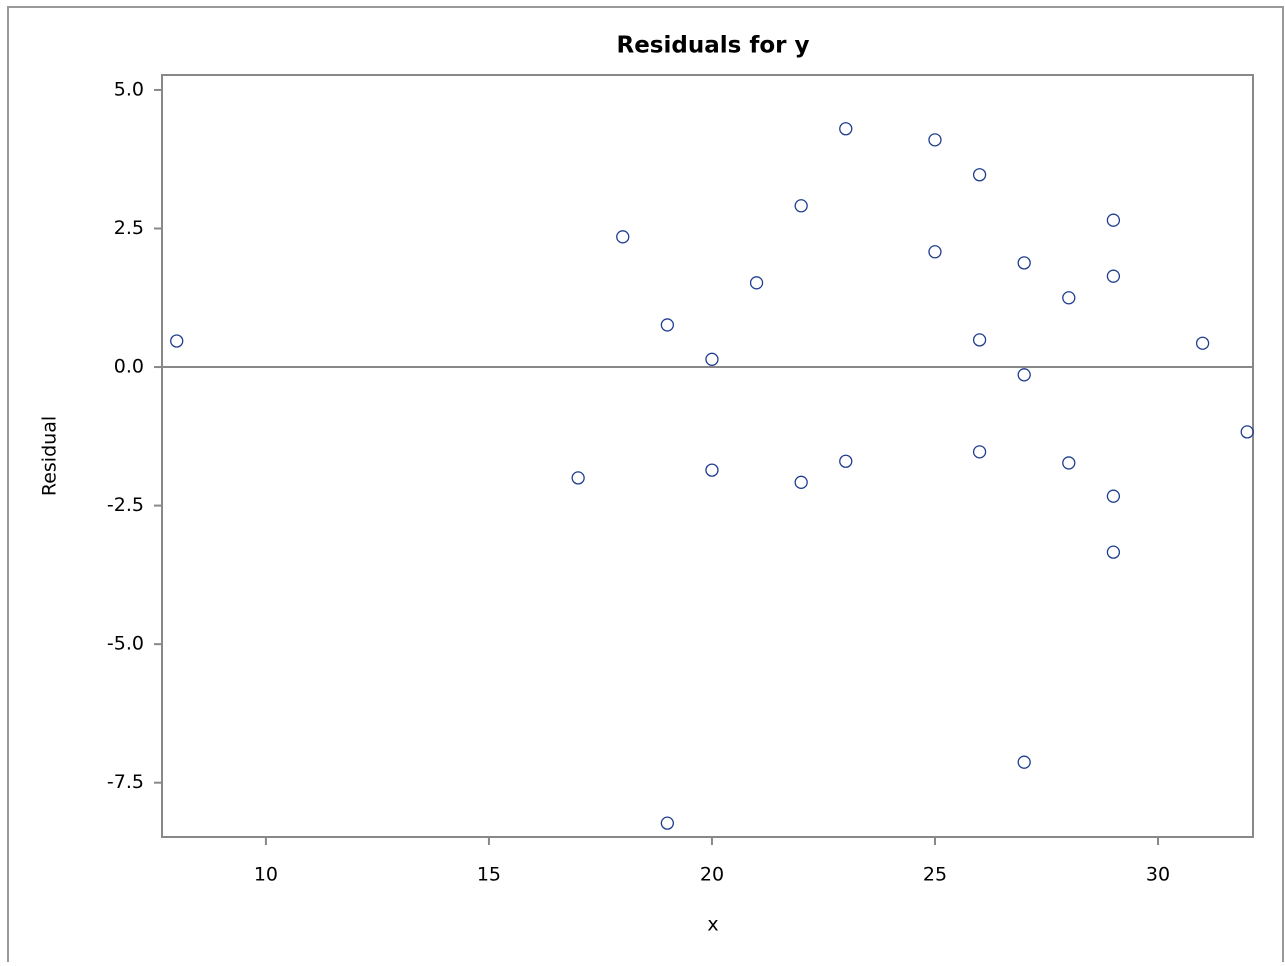  What do you see at coordinates (712, 875) in the screenshot?
I see `x-tick-label: 20` at bounding box center [712, 875].